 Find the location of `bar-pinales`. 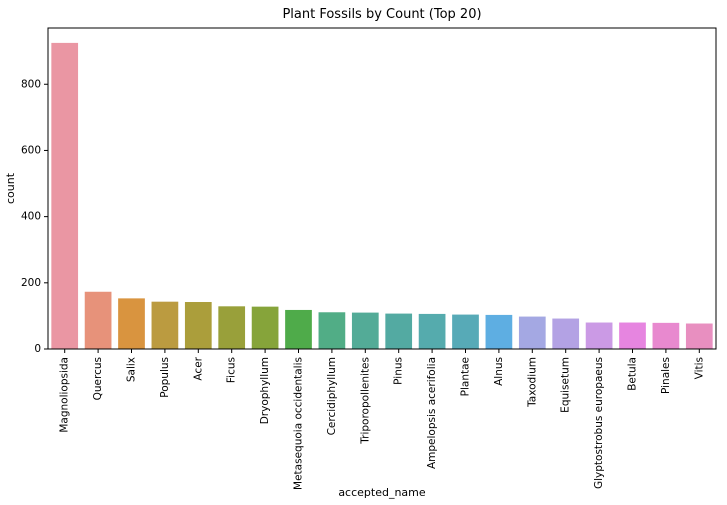

bar-pinales is located at coordinates (666, 335).